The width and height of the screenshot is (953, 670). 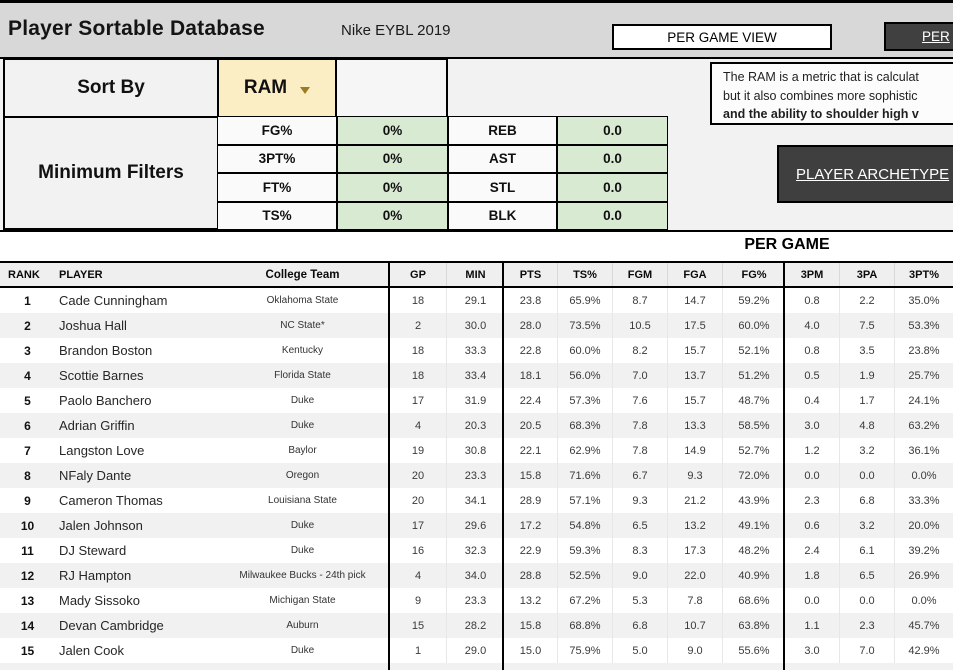 I want to click on filter-input-stl: 0.0, so click(x=612, y=187).